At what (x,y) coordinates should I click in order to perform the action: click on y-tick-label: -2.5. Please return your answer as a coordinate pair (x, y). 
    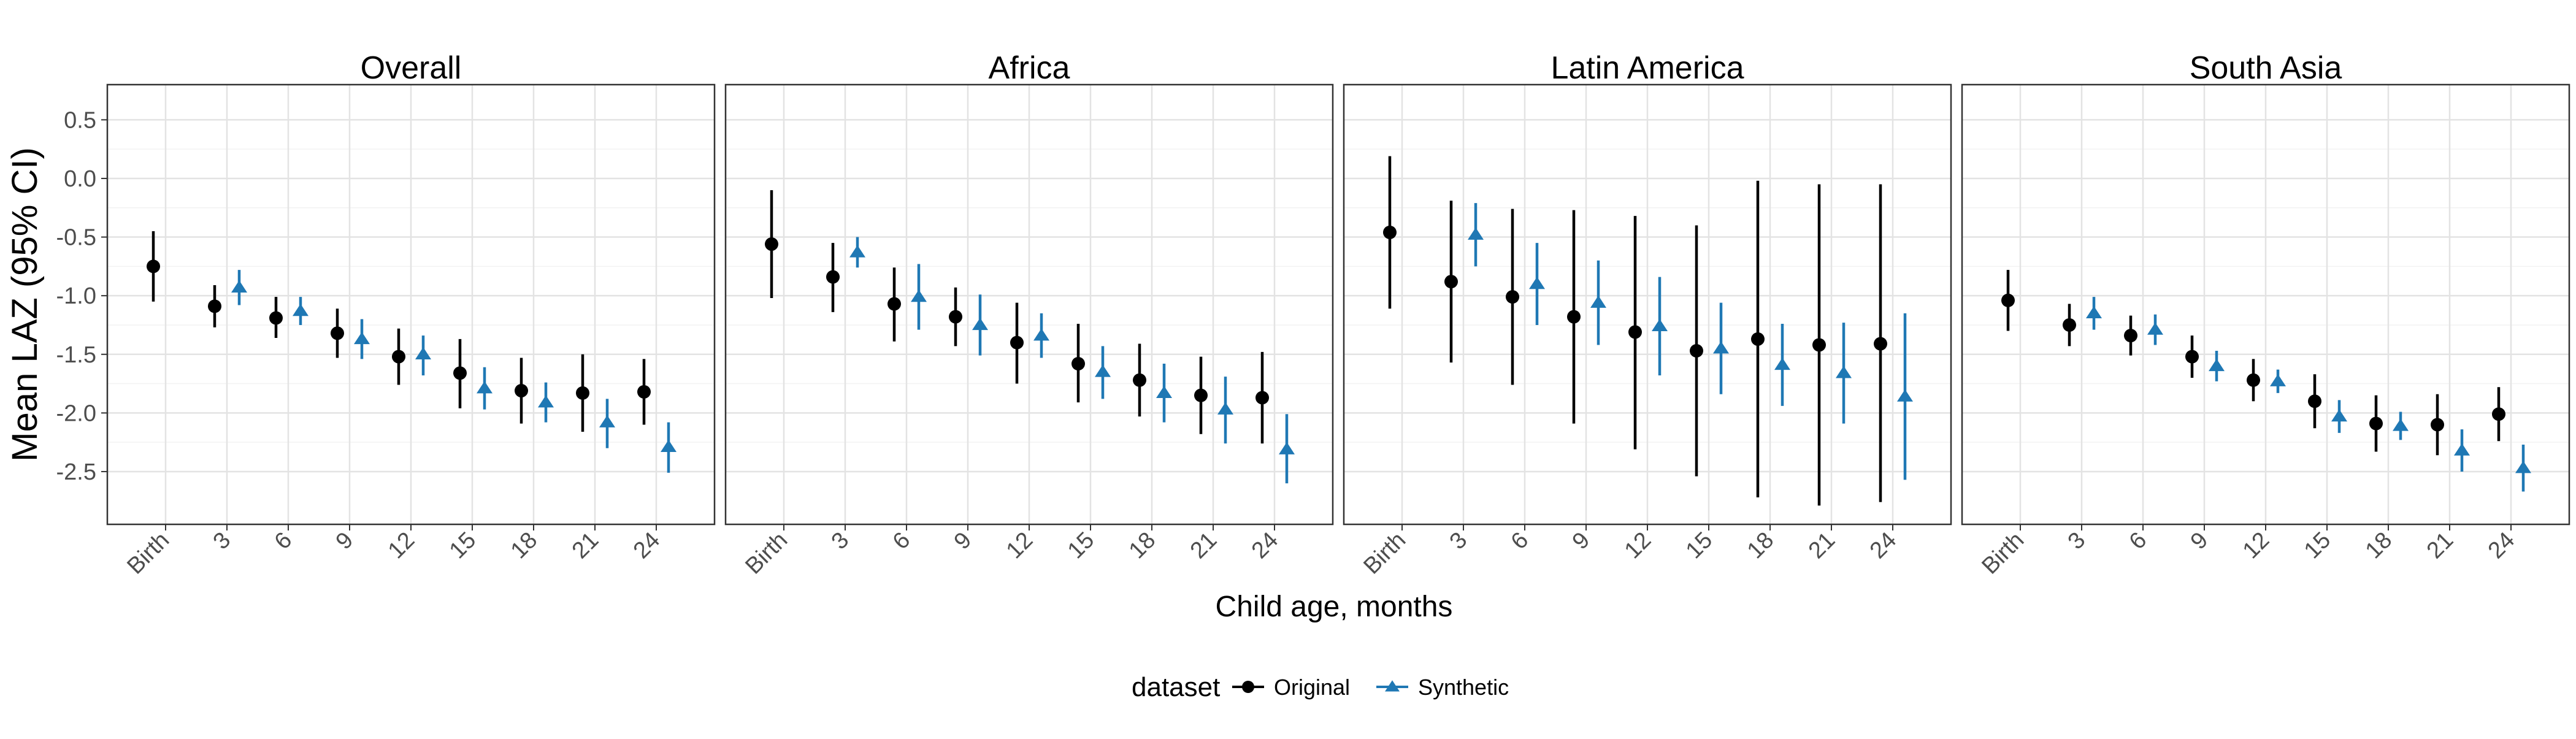
    Looking at the image, I should click on (76, 472).